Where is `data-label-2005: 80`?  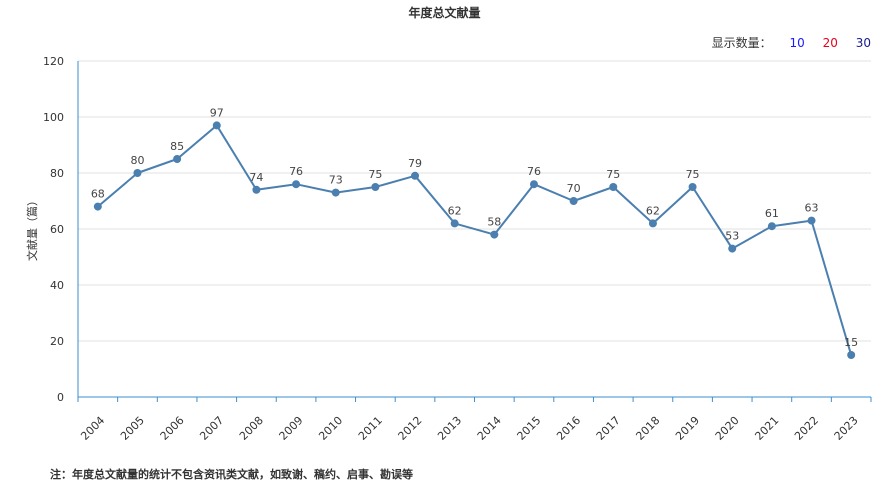
data-label-2005: 80 is located at coordinates (137, 160).